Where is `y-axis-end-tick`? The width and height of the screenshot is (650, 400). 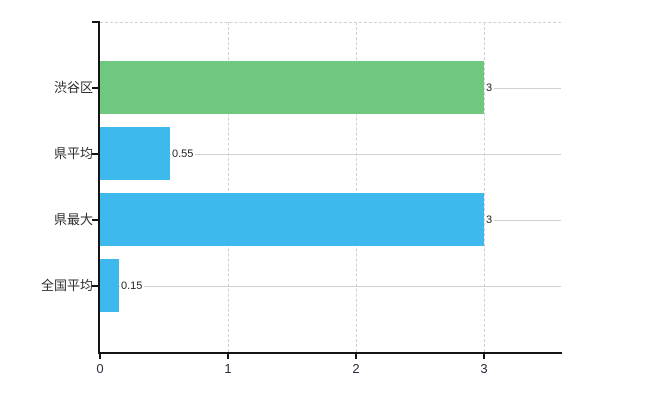 y-axis-end-tick is located at coordinates (96, 22).